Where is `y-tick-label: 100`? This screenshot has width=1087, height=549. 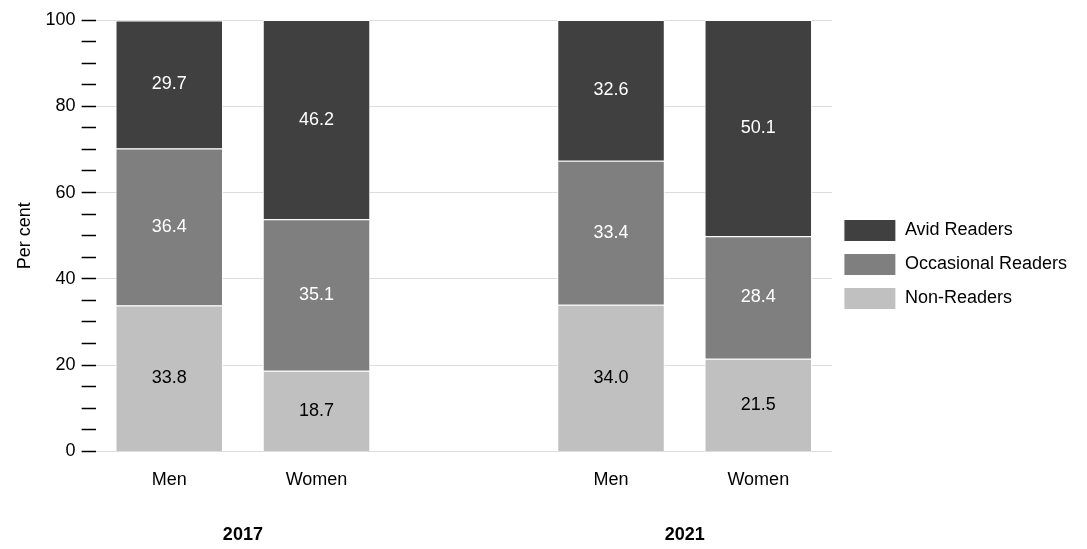 y-tick-label: 100 is located at coordinates (60, 18).